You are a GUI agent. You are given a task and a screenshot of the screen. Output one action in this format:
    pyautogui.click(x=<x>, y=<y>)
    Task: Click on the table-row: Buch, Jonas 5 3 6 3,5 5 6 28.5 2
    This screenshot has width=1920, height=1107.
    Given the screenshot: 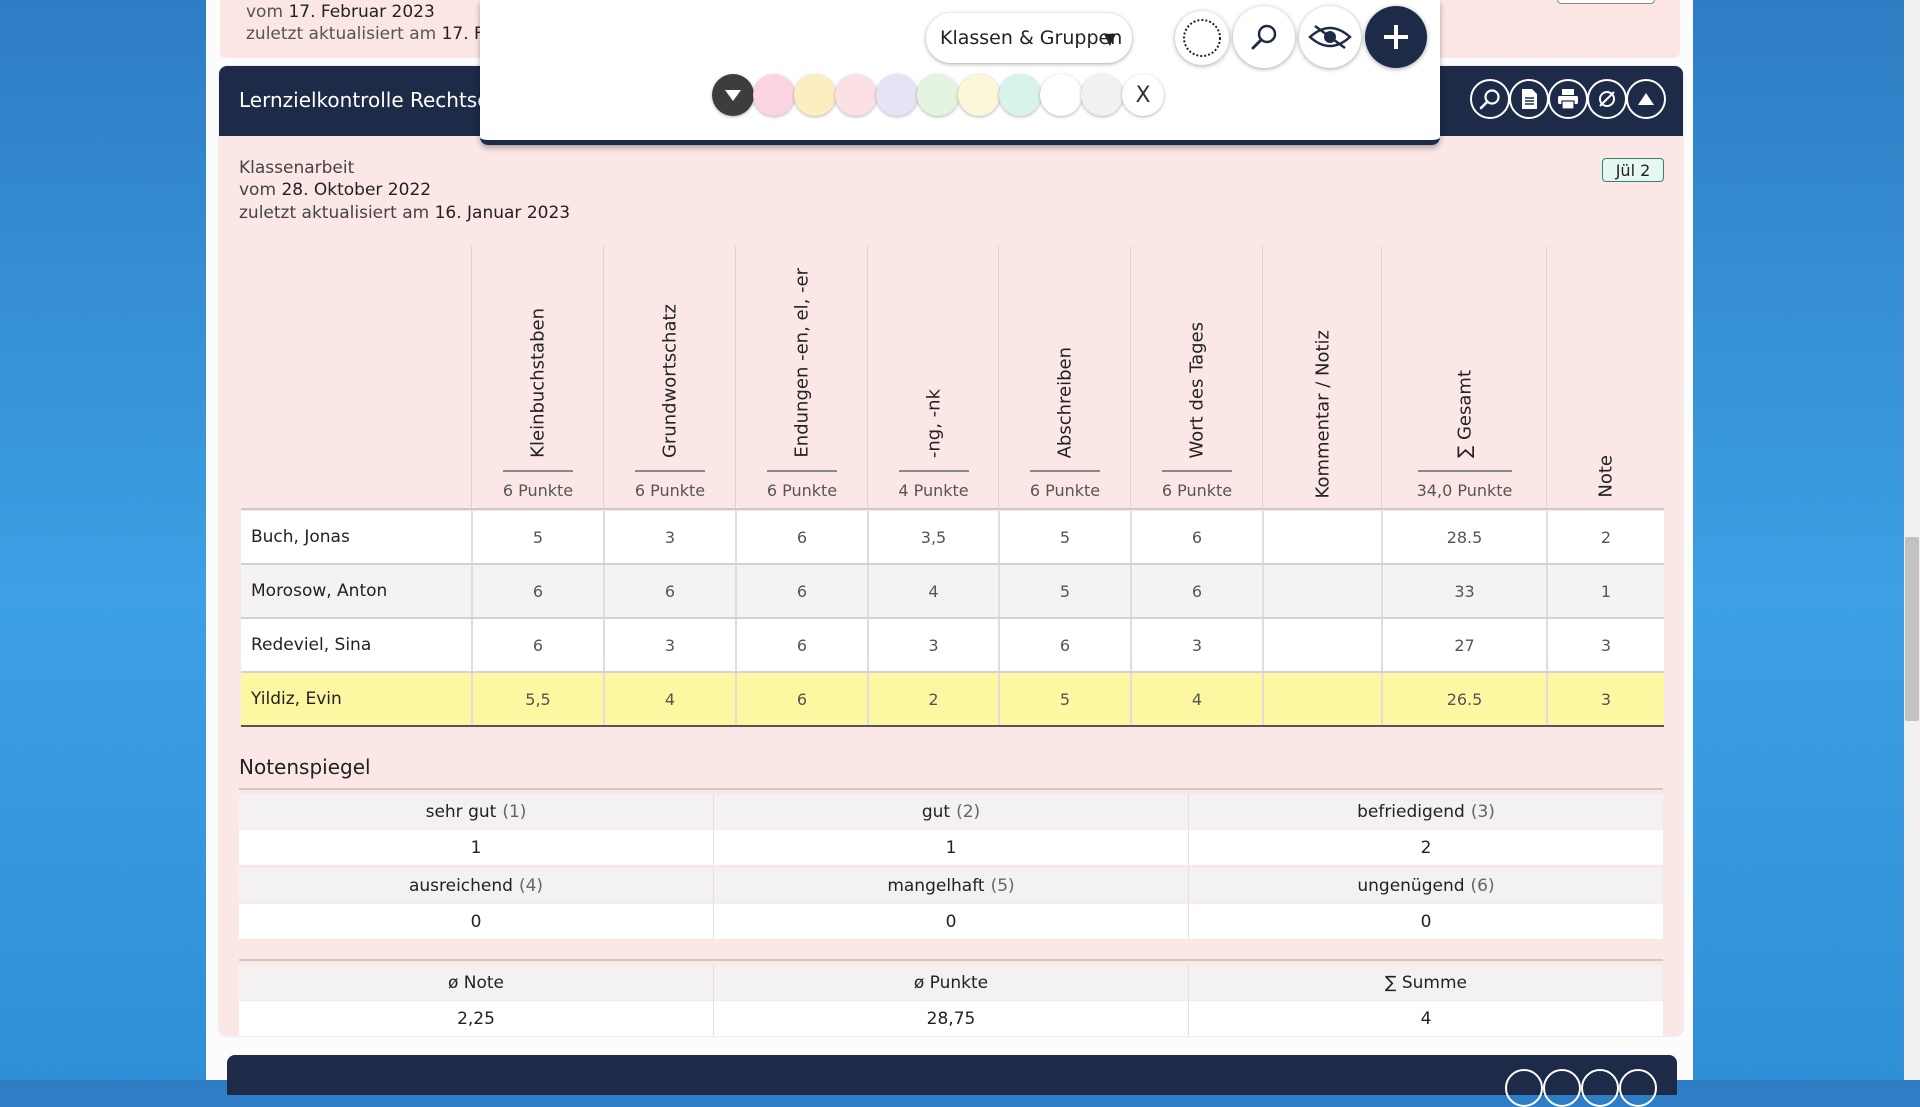 What is the action you would take?
    pyautogui.click(x=952, y=538)
    